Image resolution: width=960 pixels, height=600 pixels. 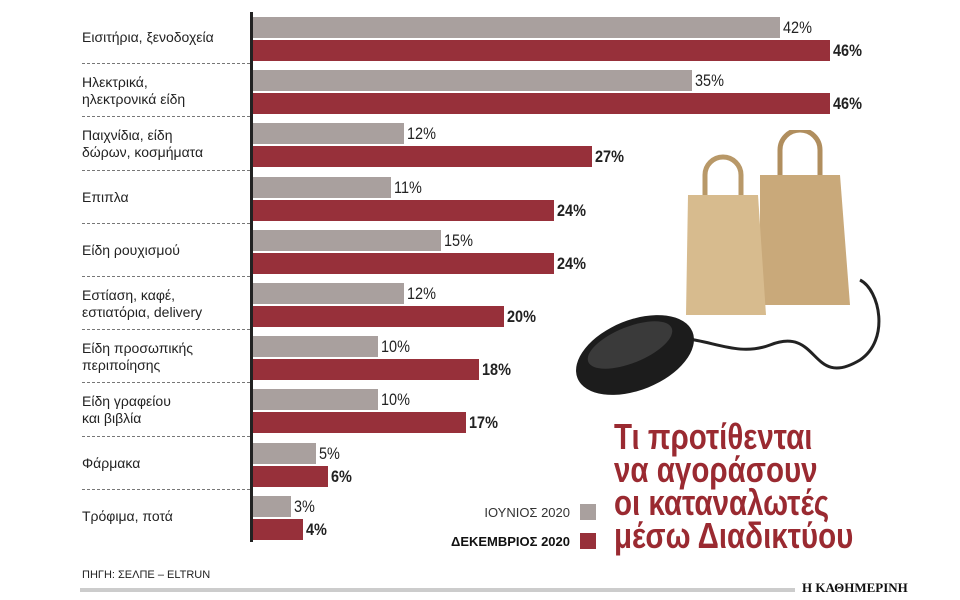 I want to click on category-label-line: Είδη γραφείου, so click(x=126, y=400).